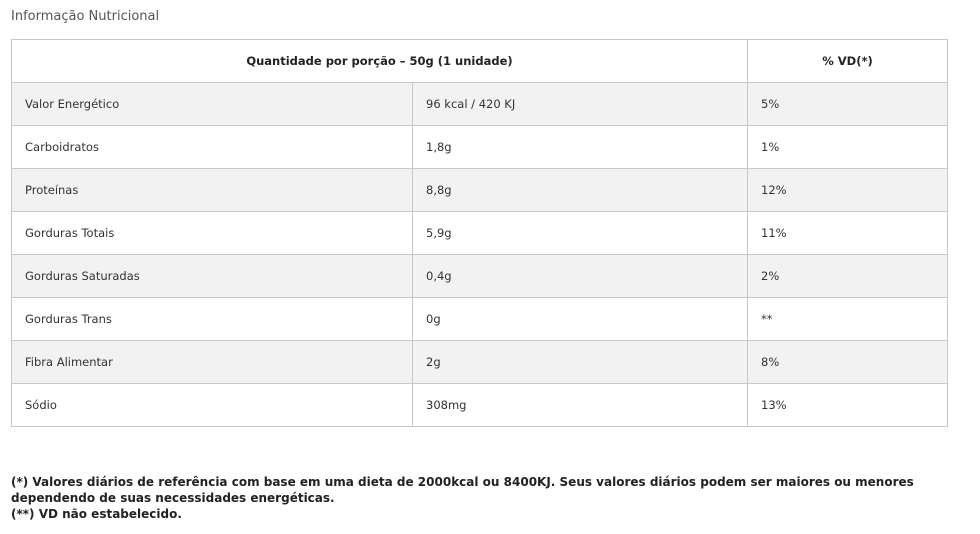  I want to click on table-row: Fibra Alimentar 2g 8%, so click(479, 362).